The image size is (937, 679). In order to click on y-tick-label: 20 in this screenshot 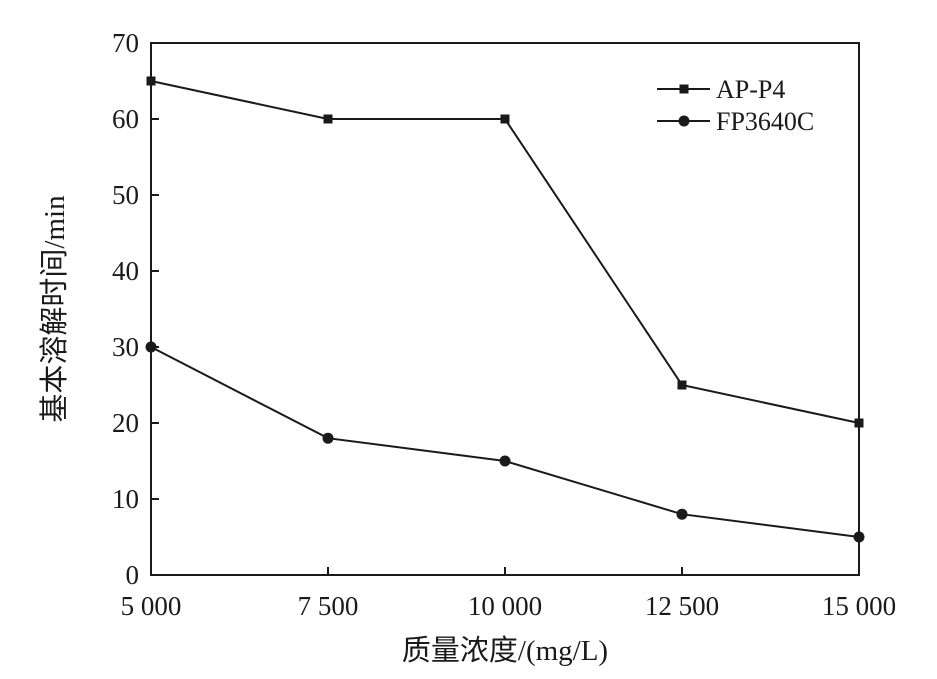, I will do `click(125, 423)`.